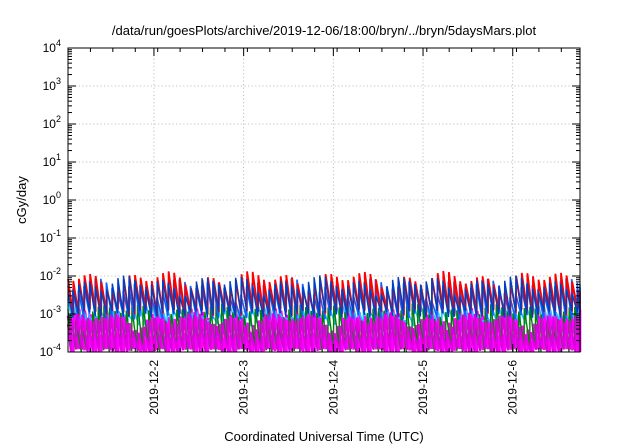 Image resolution: width=640 pixels, height=448 pixels. Describe the element at coordinates (52, 46) in the screenshot. I see `y-tick-label: 10⁴` at that location.